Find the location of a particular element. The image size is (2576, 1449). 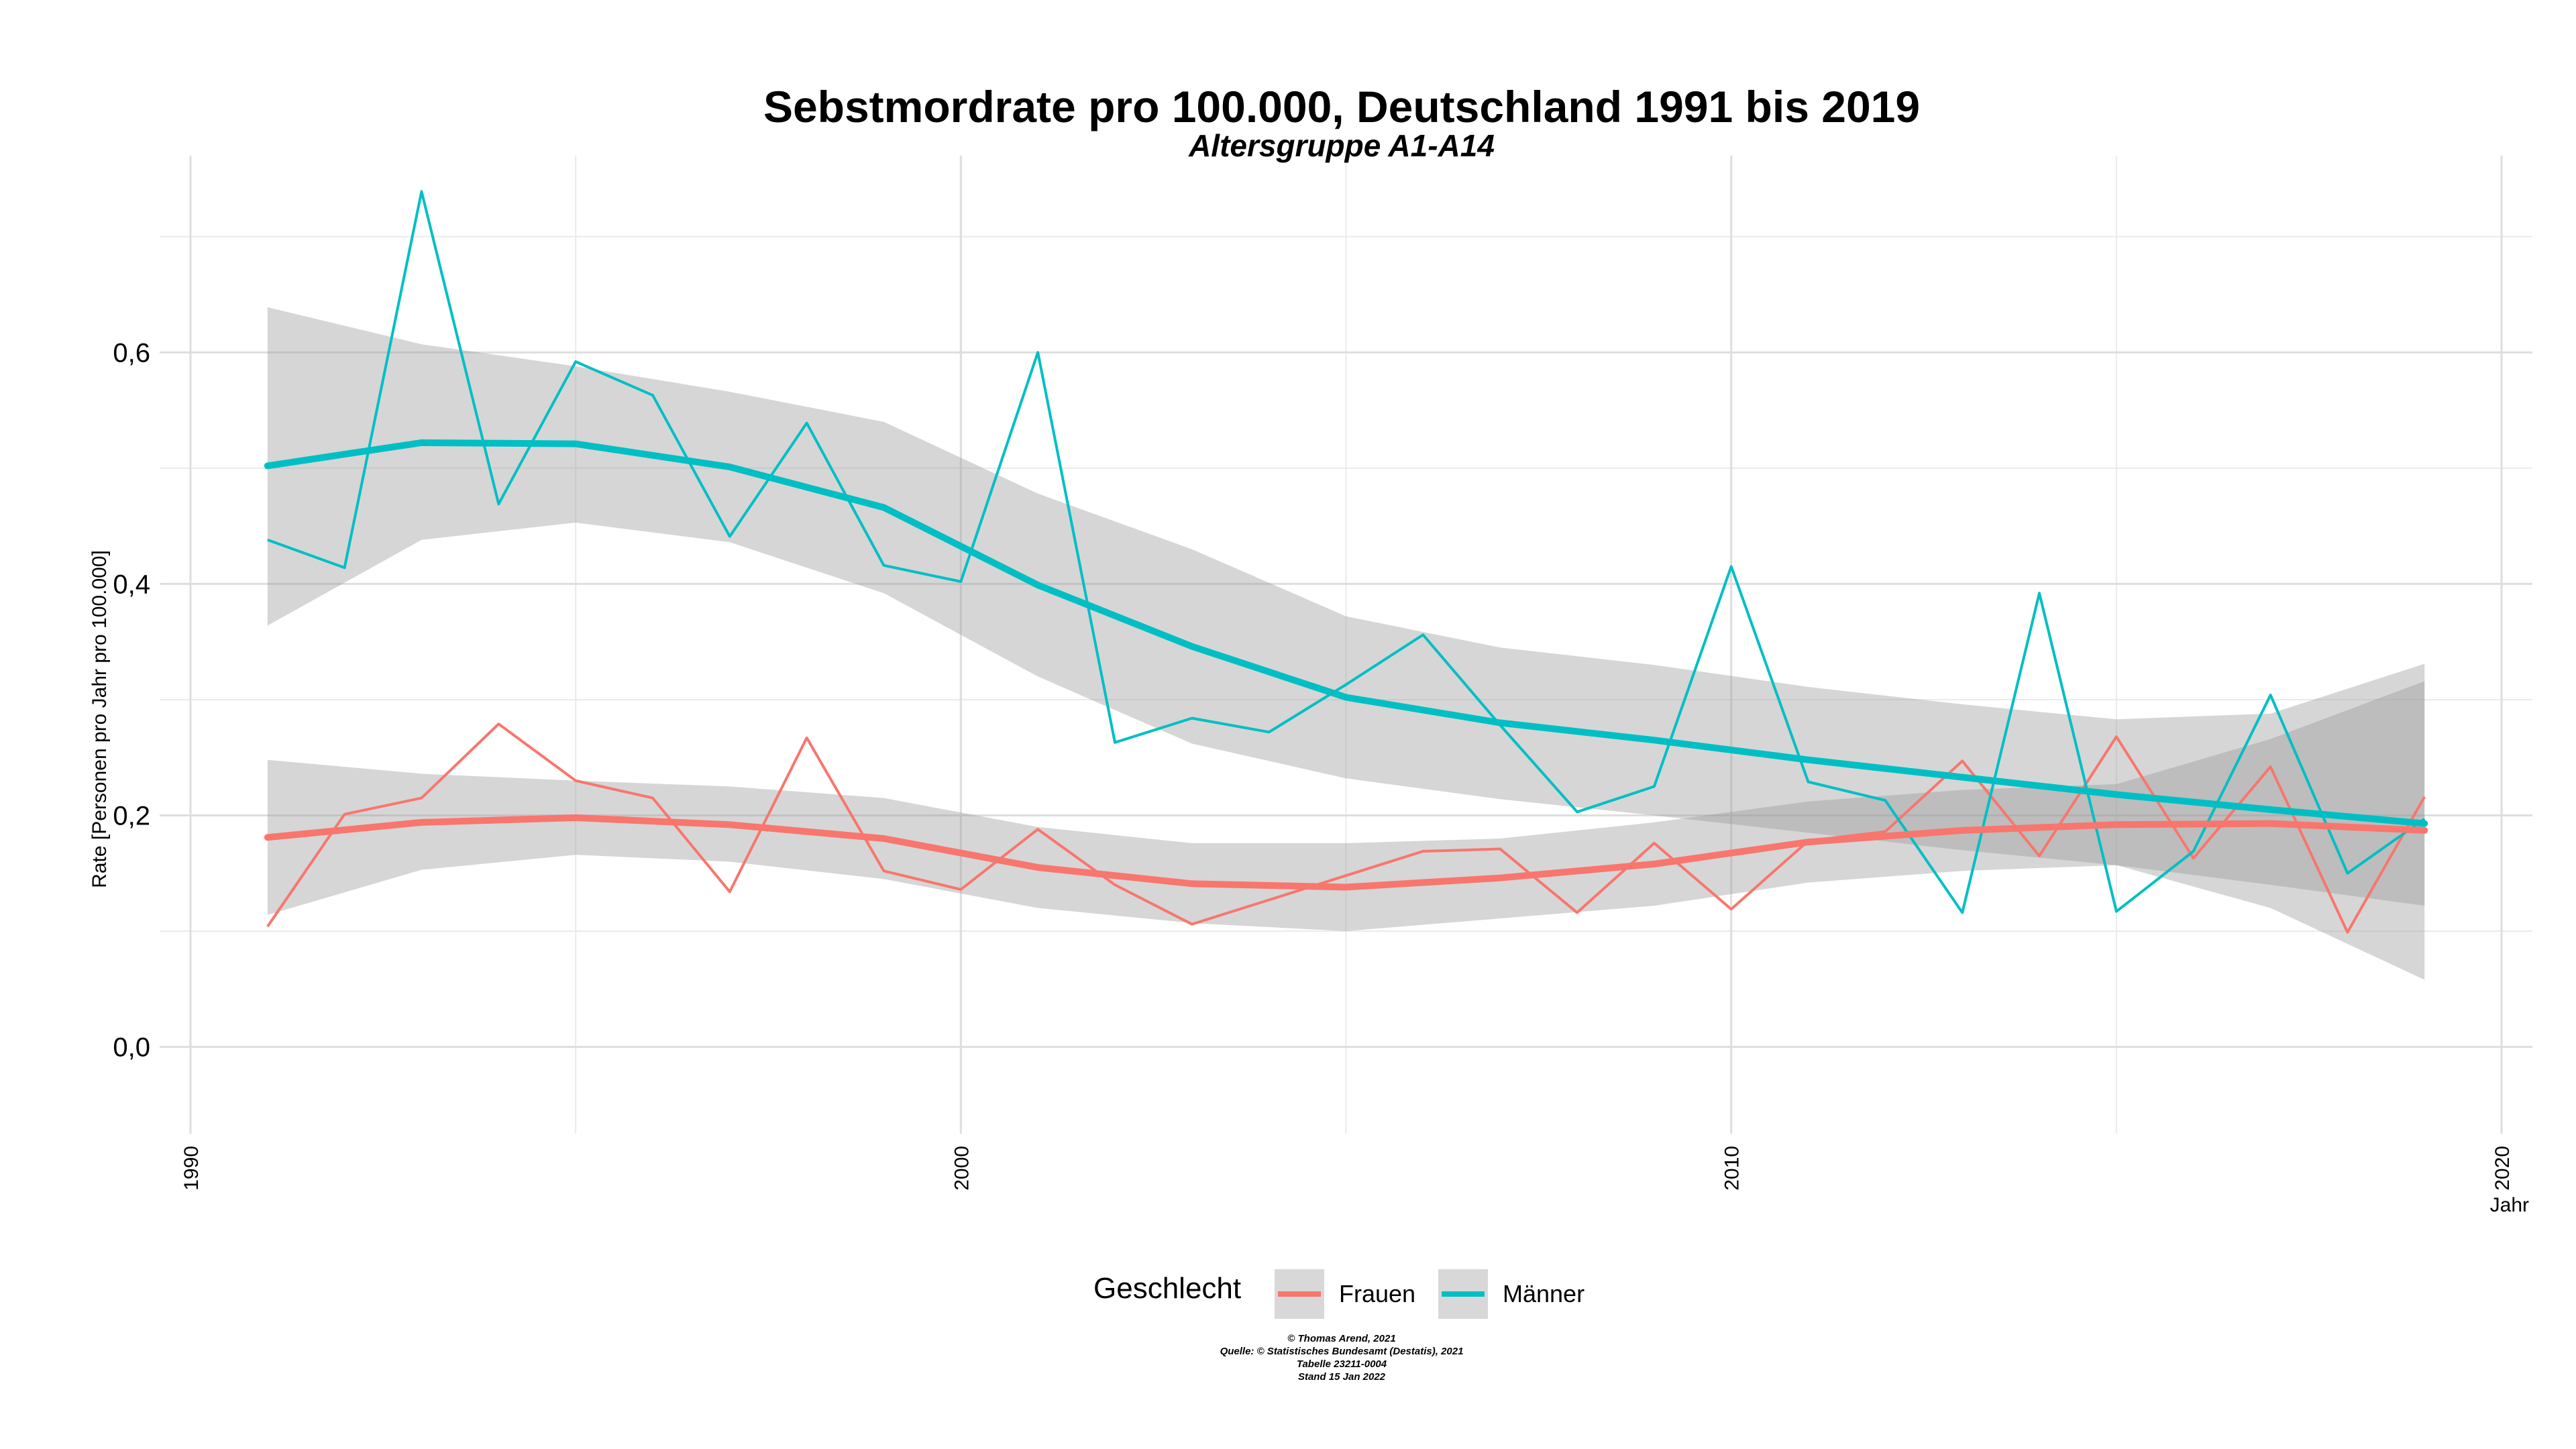

x-tick-label: 2000 is located at coordinates (962, 1168).